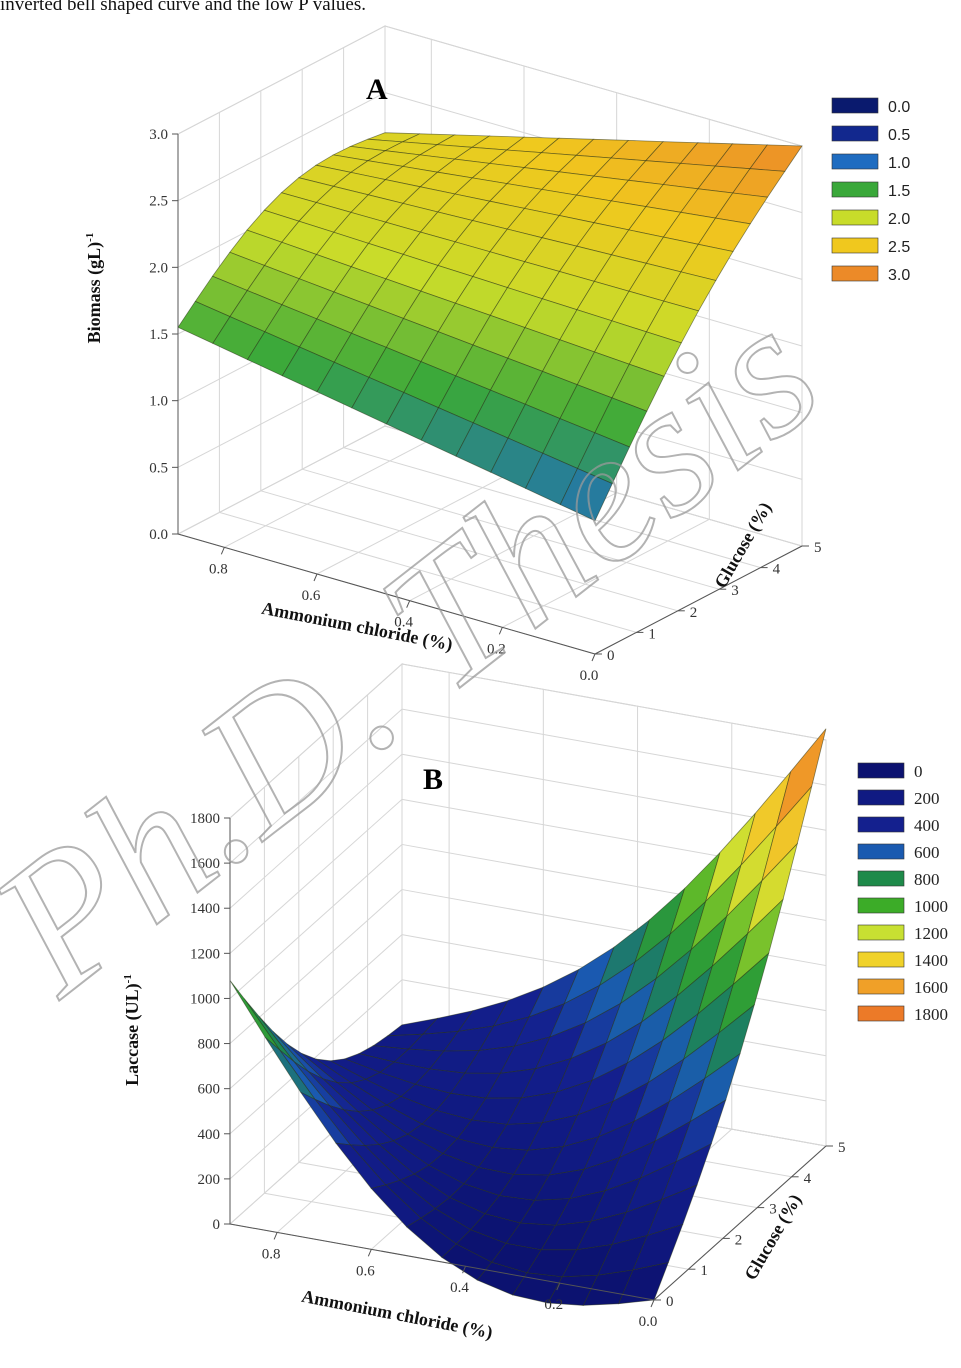  What do you see at coordinates (205, 819) in the screenshot?
I see `z-tick-label: 1800` at bounding box center [205, 819].